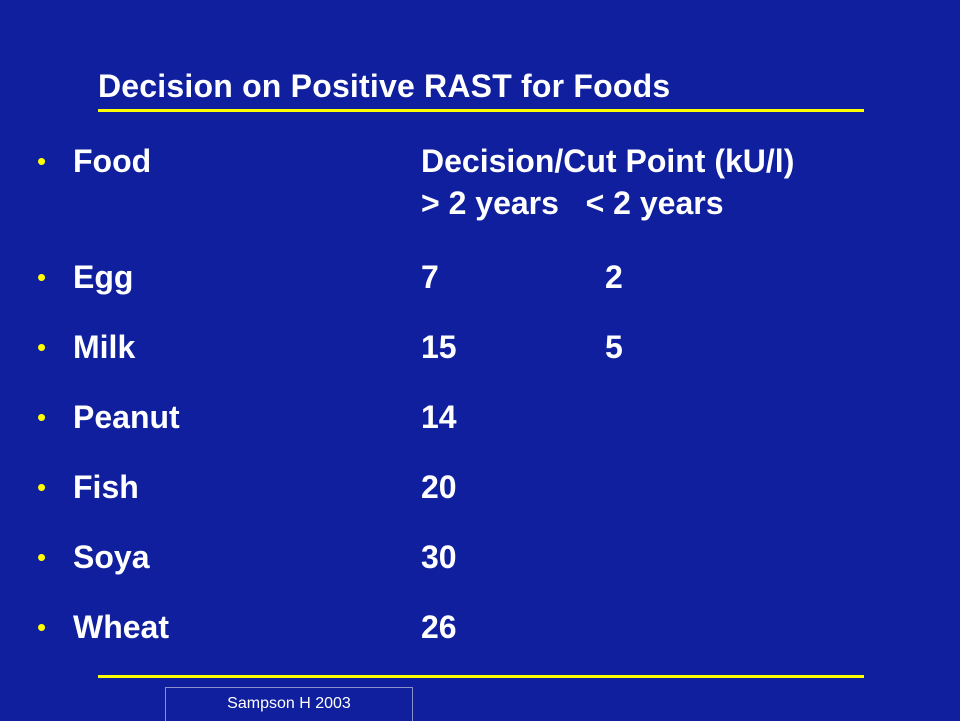 This screenshot has width=960, height=721. I want to click on cutpoint-under-2: 2, so click(614, 277).